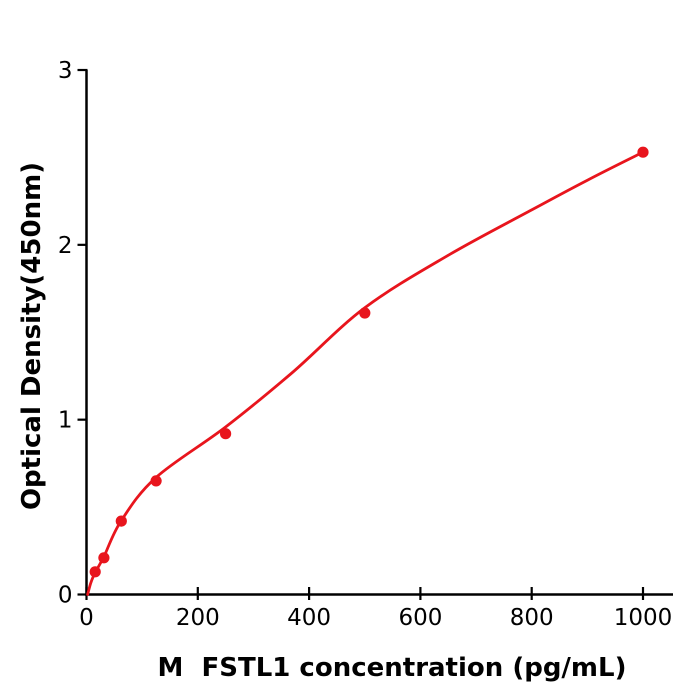 This screenshot has width=700, height=700. Describe the element at coordinates (86, 618) in the screenshot. I see `x-tick-label: 0` at that location.